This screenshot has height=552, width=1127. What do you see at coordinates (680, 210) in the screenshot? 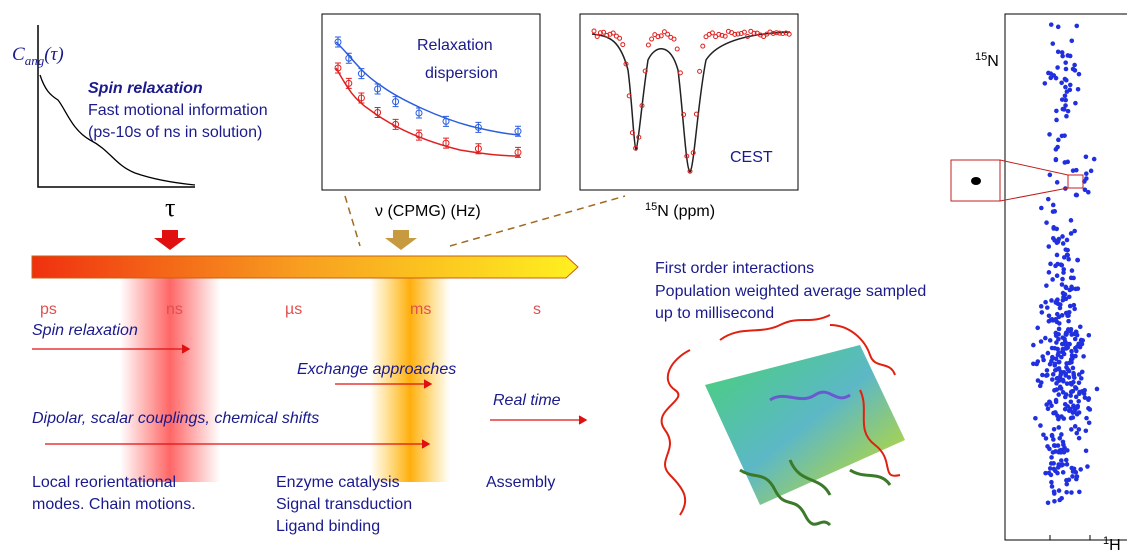
I see `x-label: 15N (ppm)` at bounding box center [680, 210].